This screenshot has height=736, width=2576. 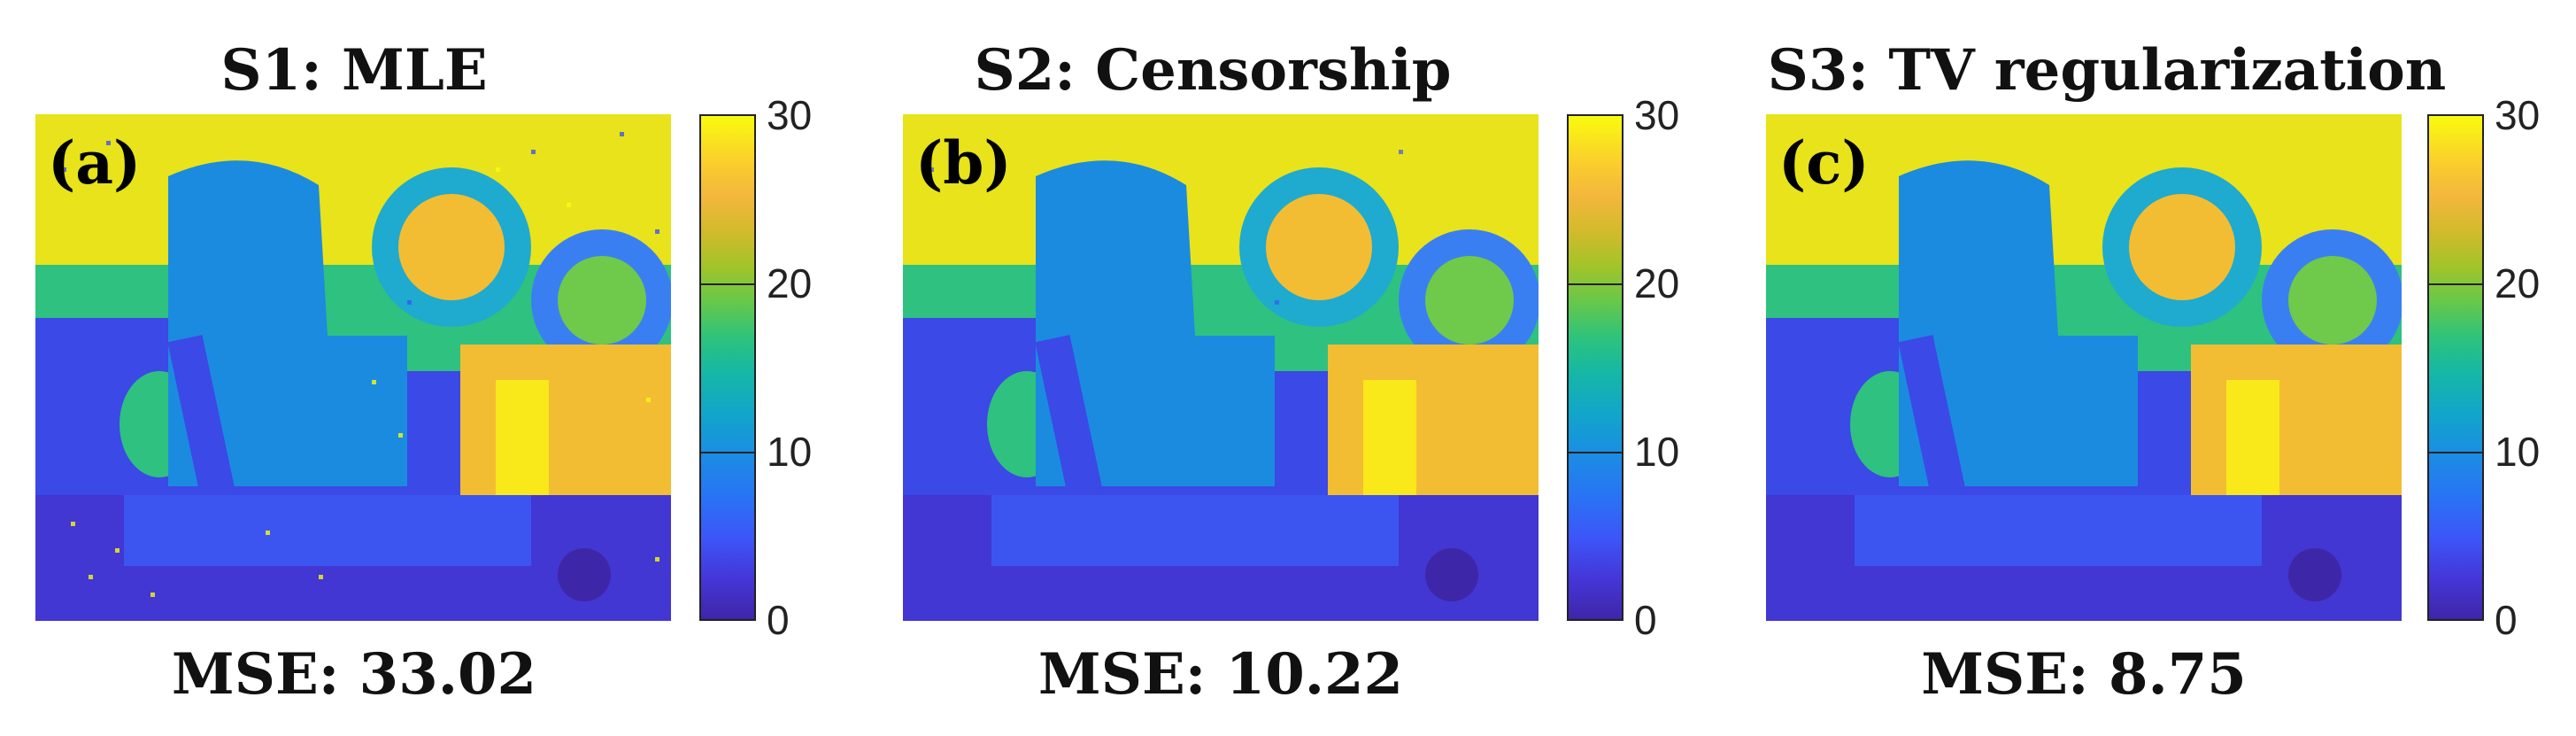 What do you see at coordinates (95, 163) in the screenshot?
I see `panel-tag: (a)` at bounding box center [95, 163].